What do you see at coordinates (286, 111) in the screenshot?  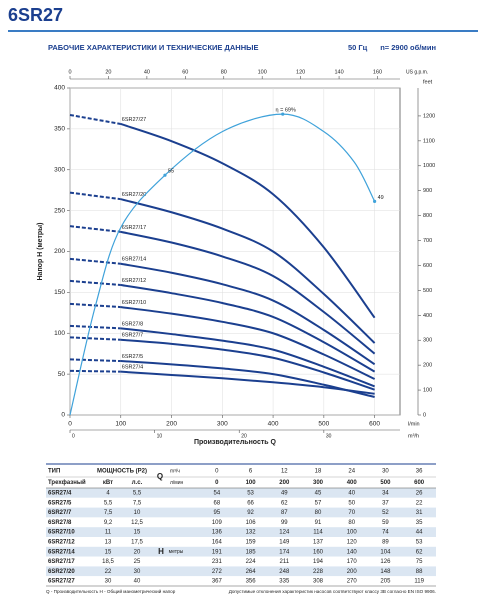 I see `efficiency-label: η = 69%` at bounding box center [286, 111].